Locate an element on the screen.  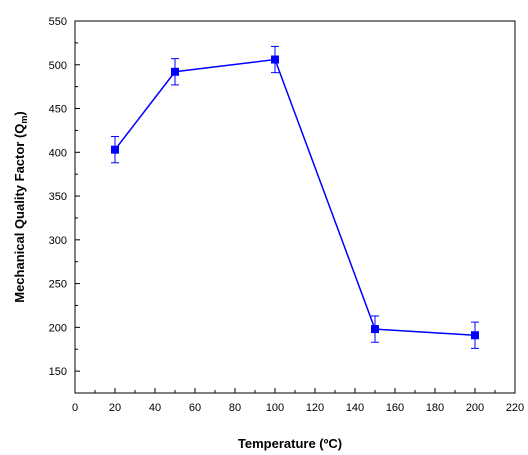
x-tick-label: 180 is located at coordinates (435, 408).